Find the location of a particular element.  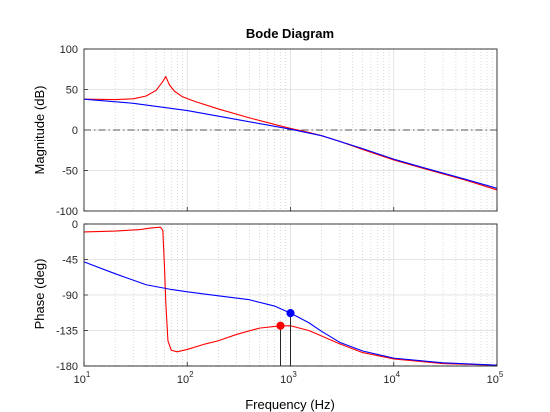

y-tick-label: 100 is located at coordinates (69, 50).